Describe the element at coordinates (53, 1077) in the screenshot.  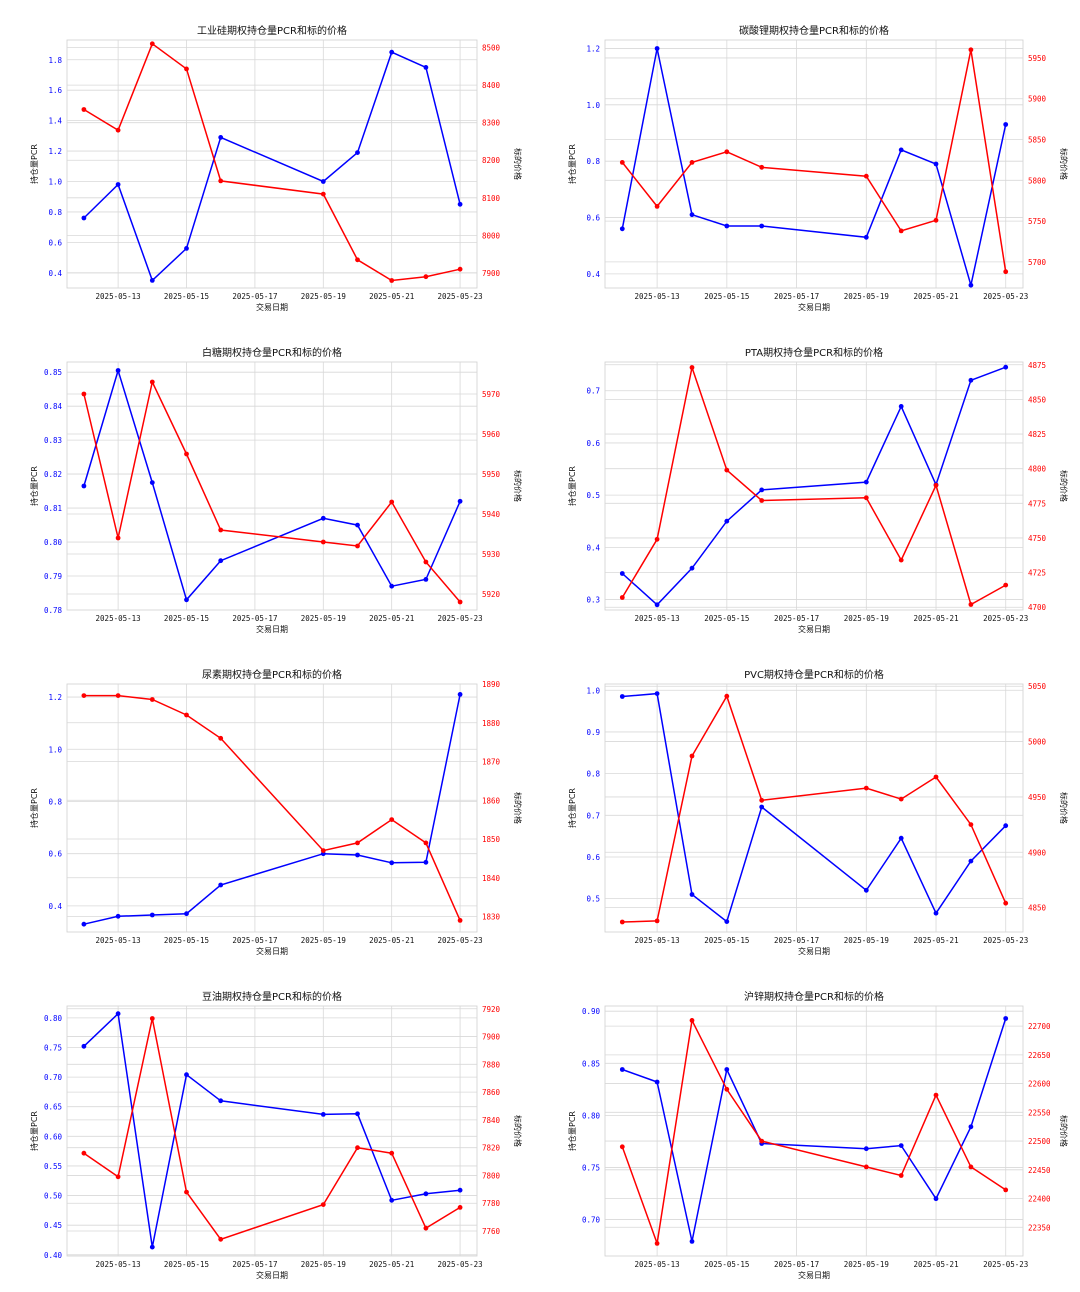
I see `left-tick-label: 0.70` at that location.